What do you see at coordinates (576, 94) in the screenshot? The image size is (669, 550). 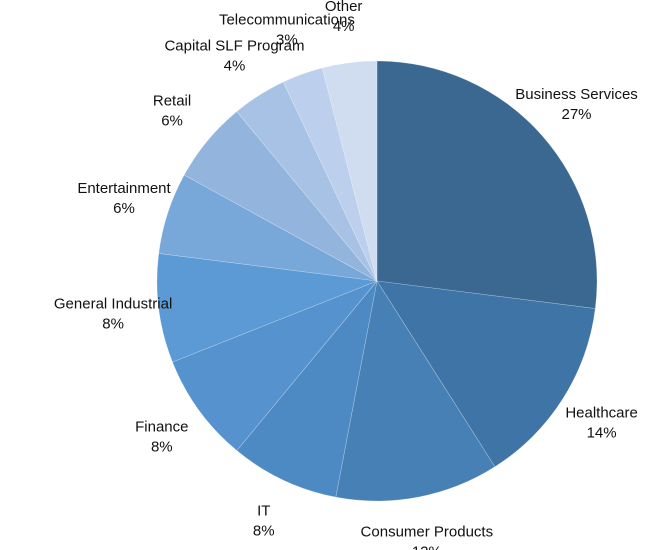 I see `slice-label: Business Services` at bounding box center [576, 94].